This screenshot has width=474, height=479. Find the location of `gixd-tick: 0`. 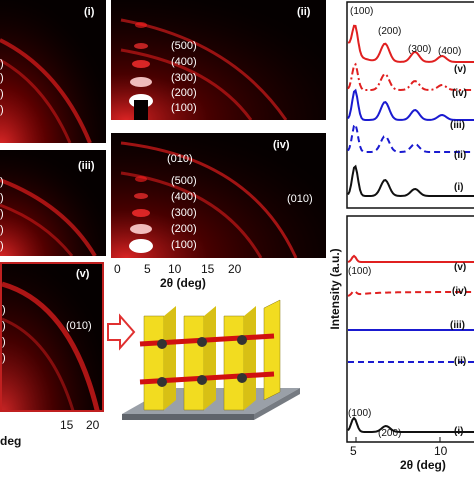

gixd-tick: 0 is located at coordinates (117, 269).